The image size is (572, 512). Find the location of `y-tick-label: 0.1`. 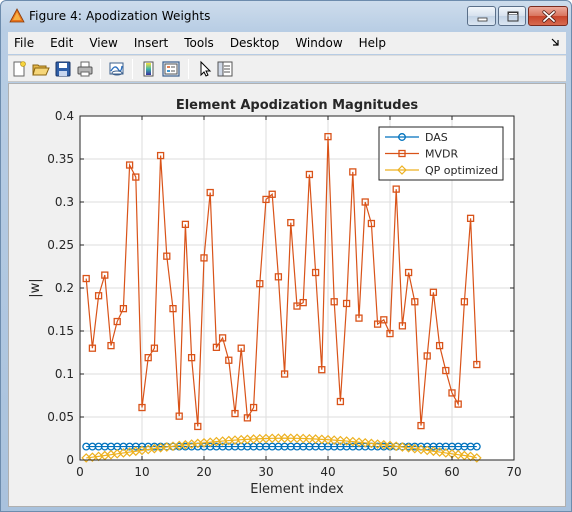

y-tick-label: 0.1 is located at coordinates (64, 374).